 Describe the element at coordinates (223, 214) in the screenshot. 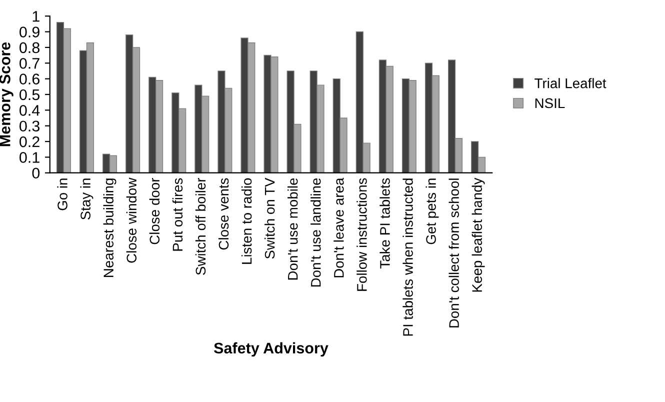

I see `x-tick-label: Close vents` at that location.